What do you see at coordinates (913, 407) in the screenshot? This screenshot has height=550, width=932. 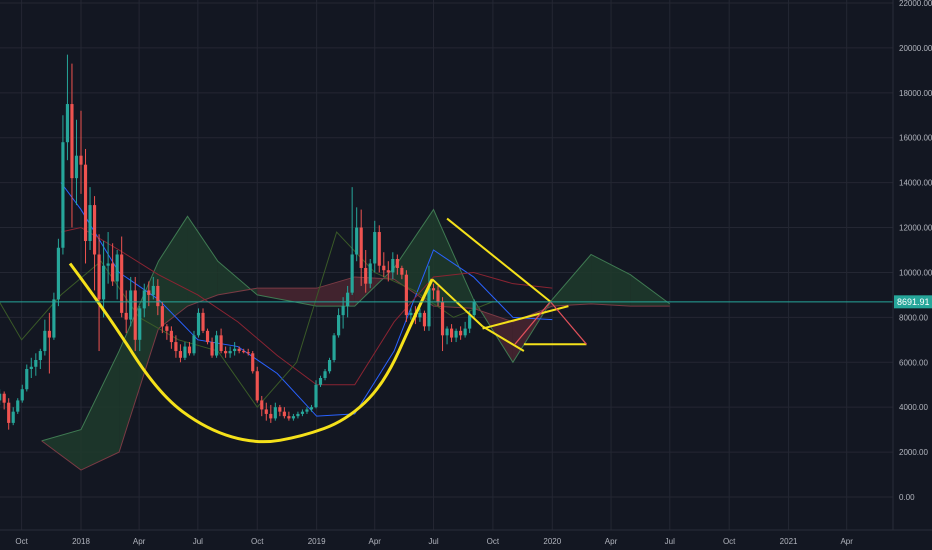 I see `y-tick-label: 4000.00` at bounding box center [913, 407].